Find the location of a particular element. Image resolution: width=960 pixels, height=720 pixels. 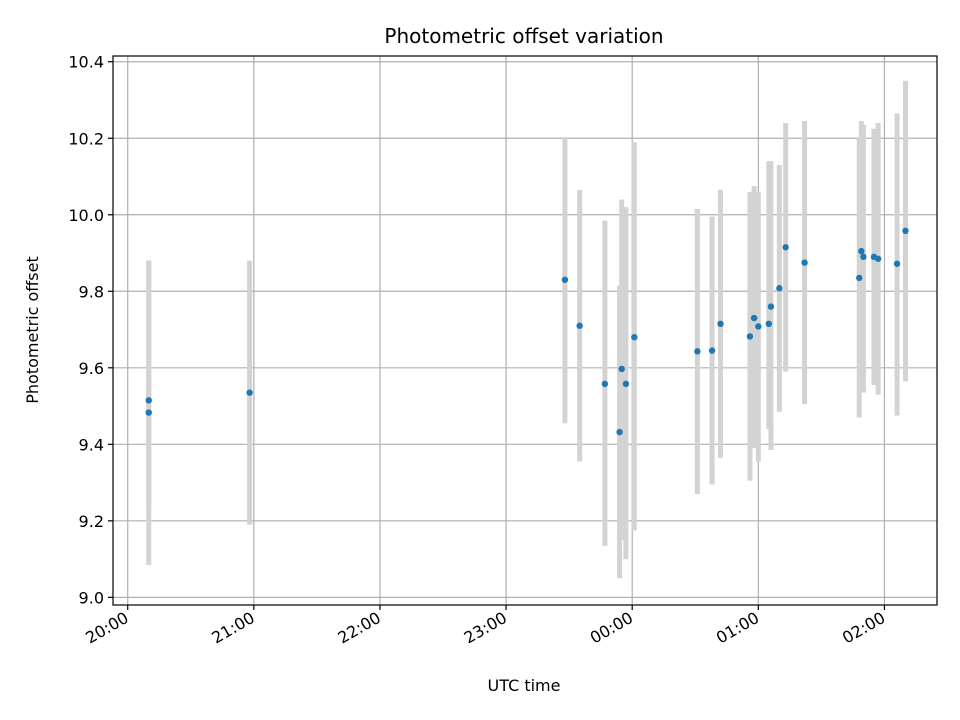

y-tick-label: 9.0 is located at coordinates (91, 597).